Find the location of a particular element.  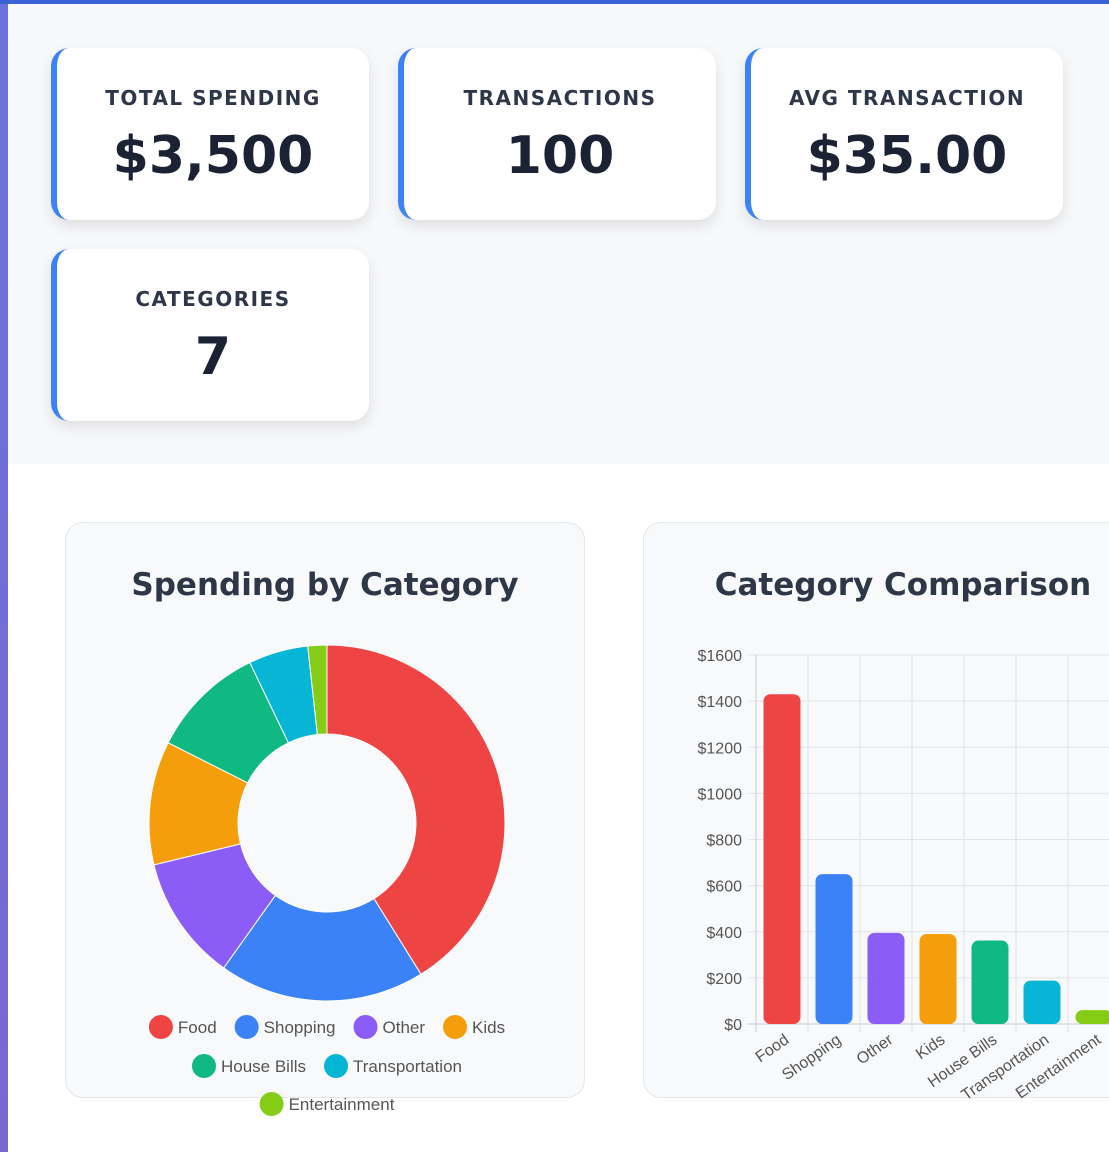

stat-label: CATEGORIES is located at coordinates (213, 299).